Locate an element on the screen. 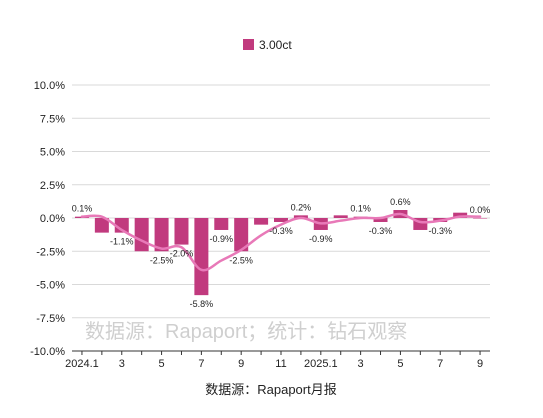 The height and width of the screenshot is (418, 543). trend-line is located at coordinates (281, 242).